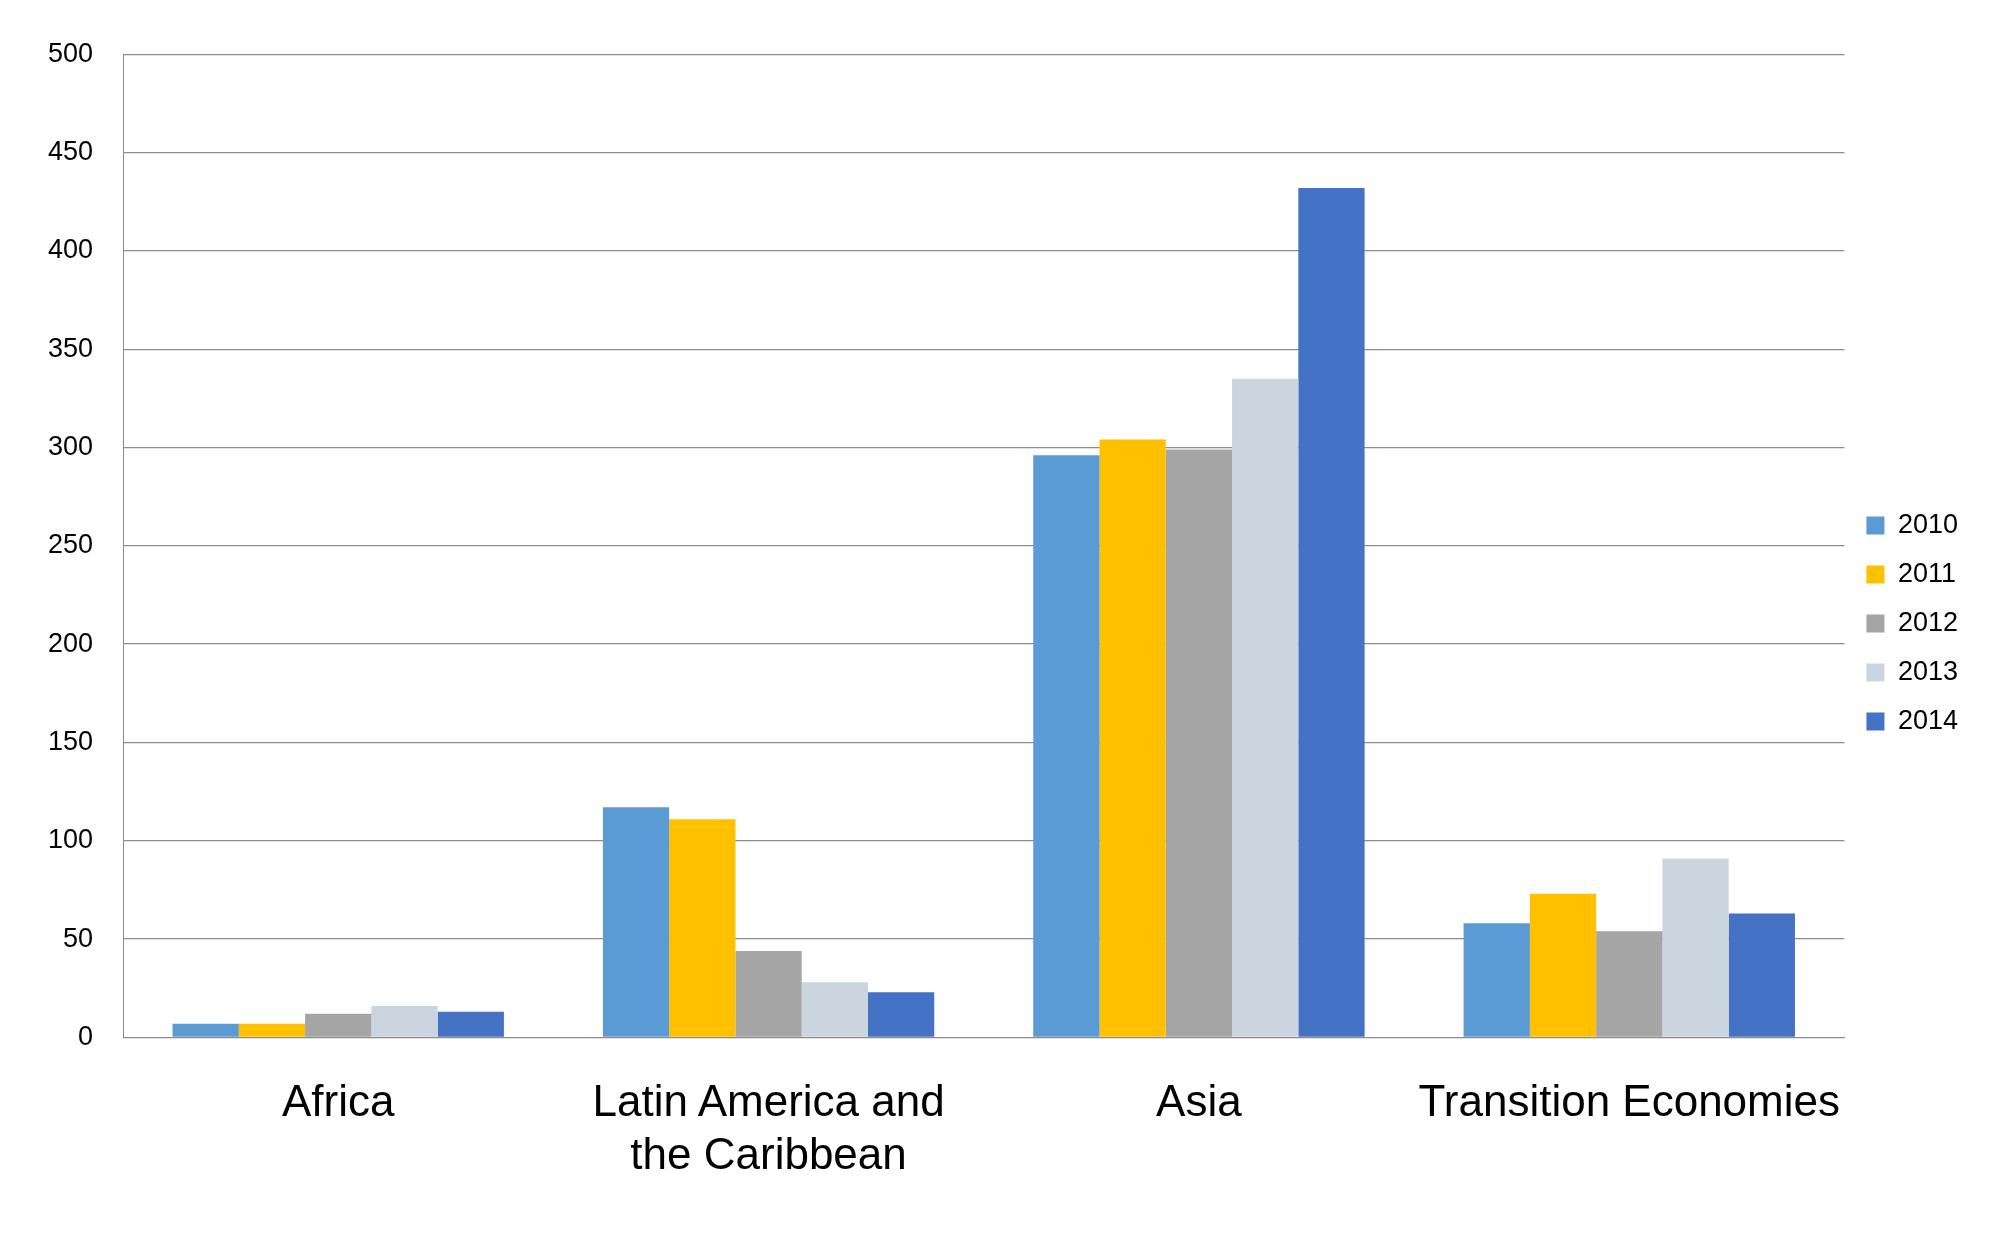  Describe the element at coordinates (86, 1035) in the screenshot. I see `y-tick-label: 0` at that location.